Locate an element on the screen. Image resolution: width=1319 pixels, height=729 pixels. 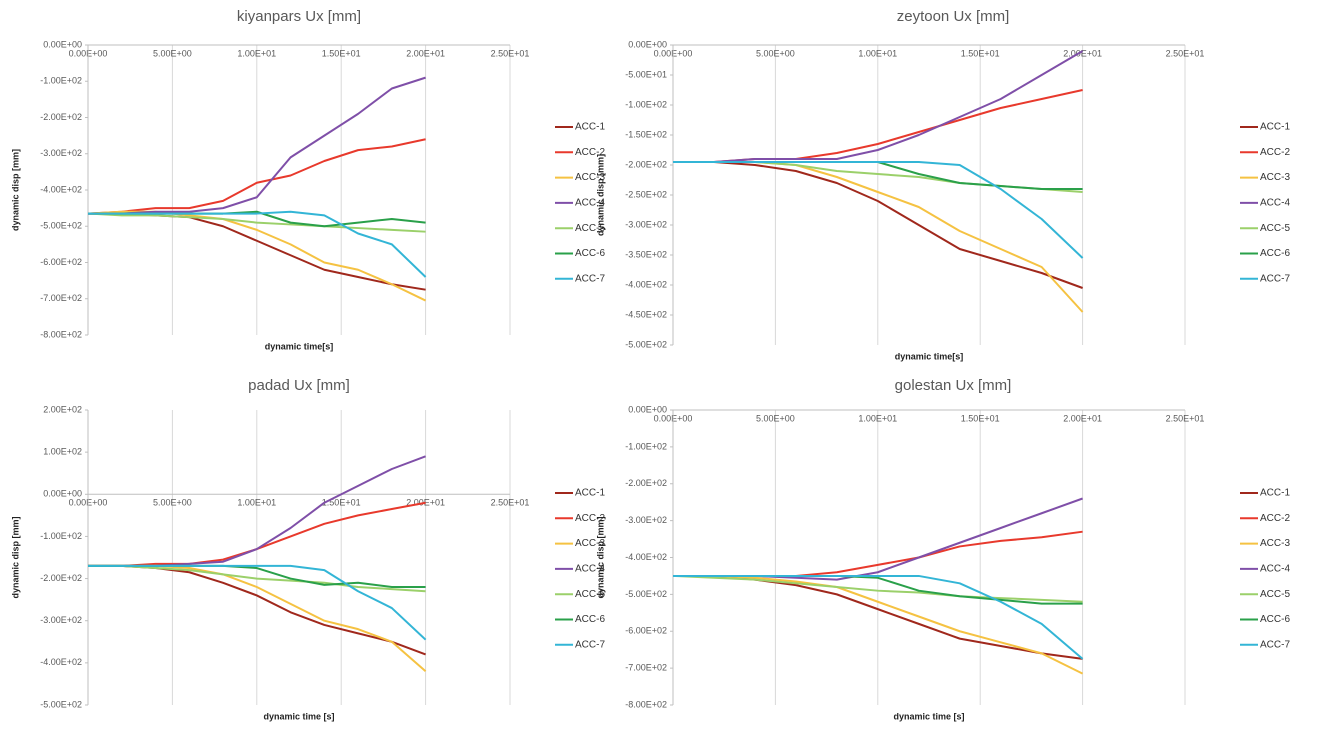
chart-title: golestan Ux [mm] is located at coordinates (953, 385).